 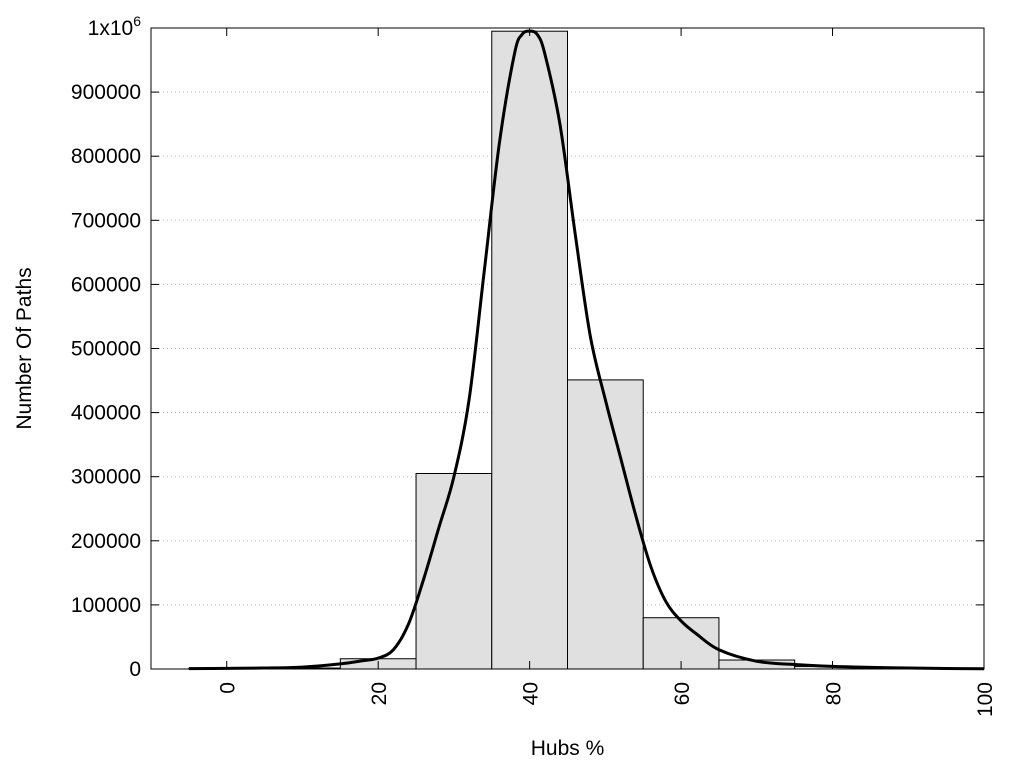 I want to click on x-tick-label: 80, so click(x=834, y=693).